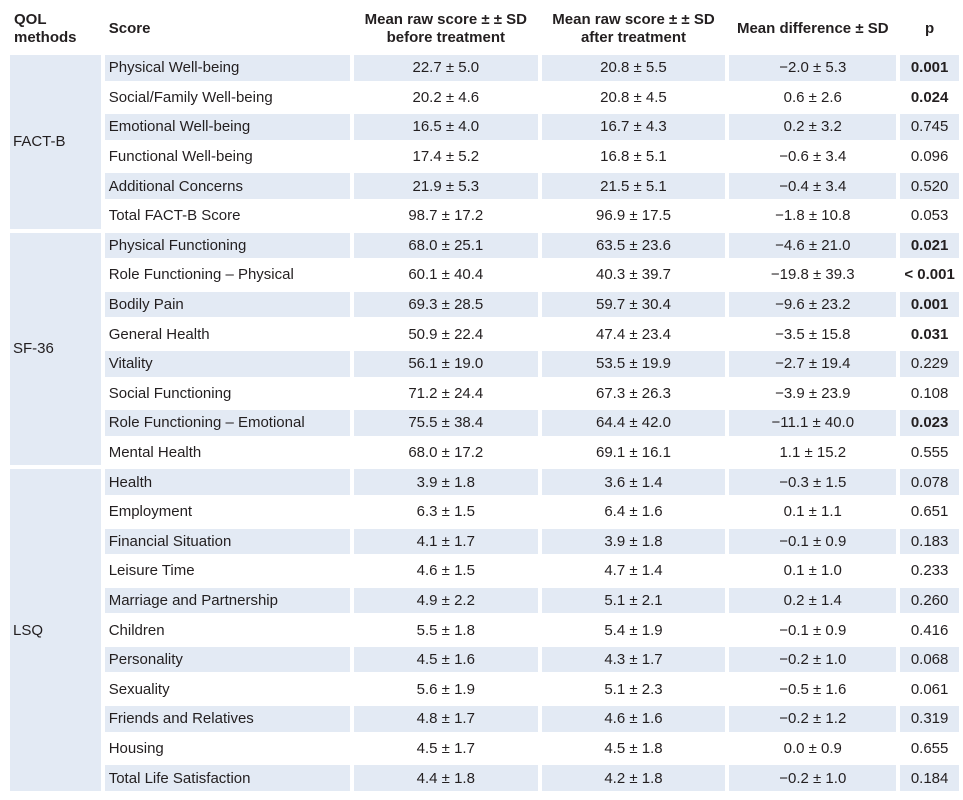 The image size is (963, 800). I want to click on after-cell: 40.3 ± 39.7, so click(633, 275).